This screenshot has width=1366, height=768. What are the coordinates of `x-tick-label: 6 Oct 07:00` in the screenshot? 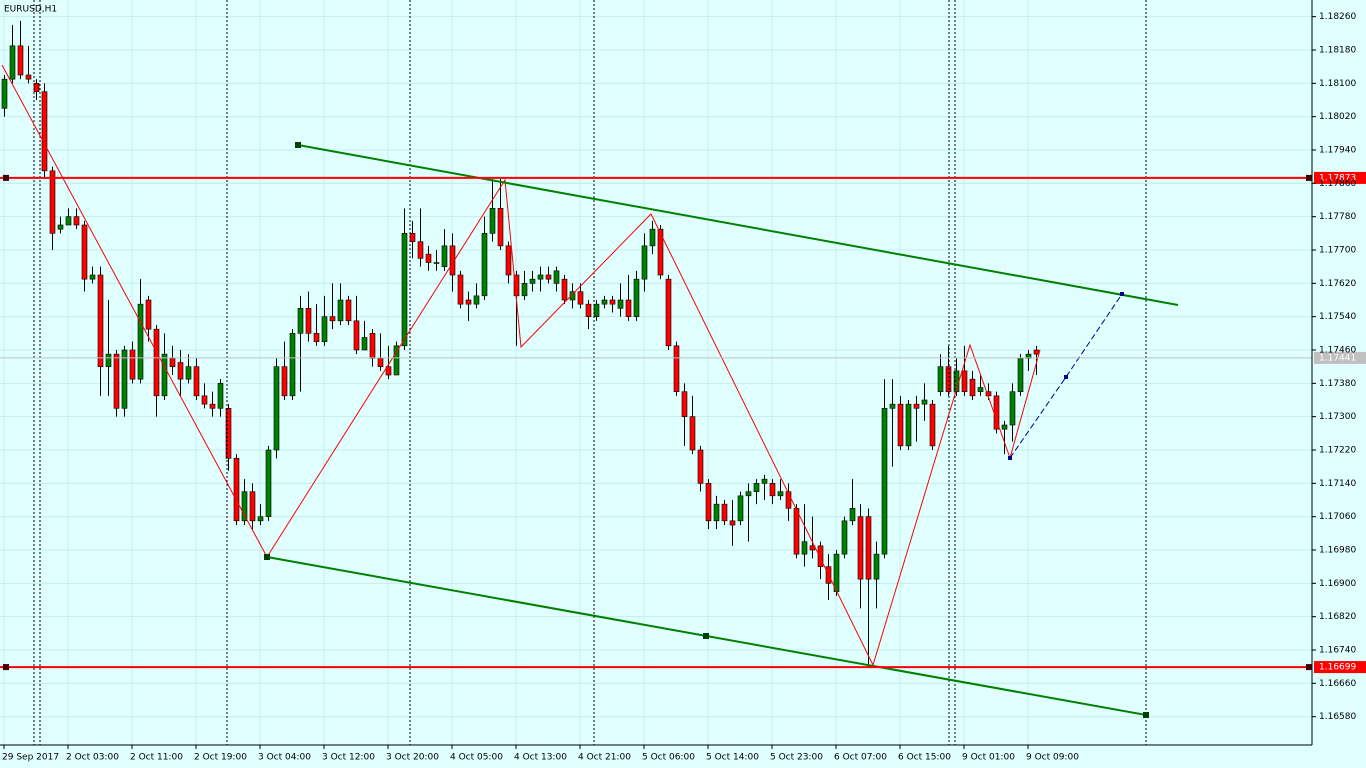 It's located at (860, 758).